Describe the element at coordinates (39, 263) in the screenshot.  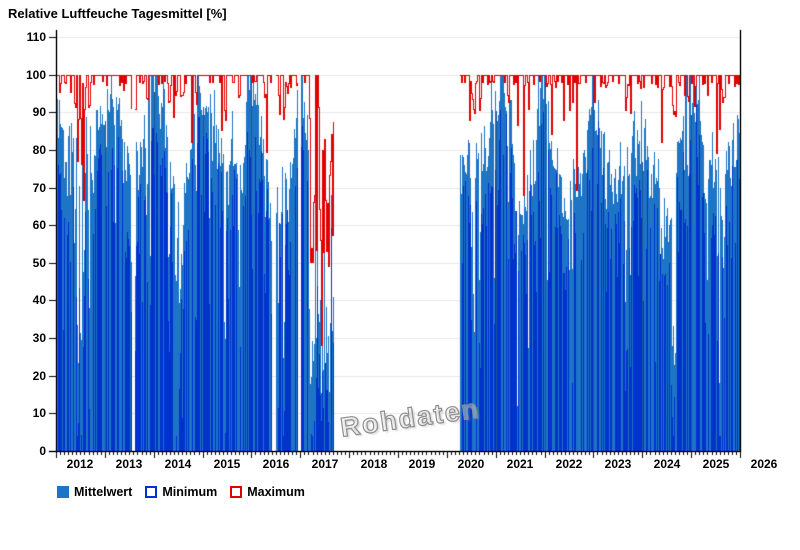
I see `y-tick-label: 50` at that location.